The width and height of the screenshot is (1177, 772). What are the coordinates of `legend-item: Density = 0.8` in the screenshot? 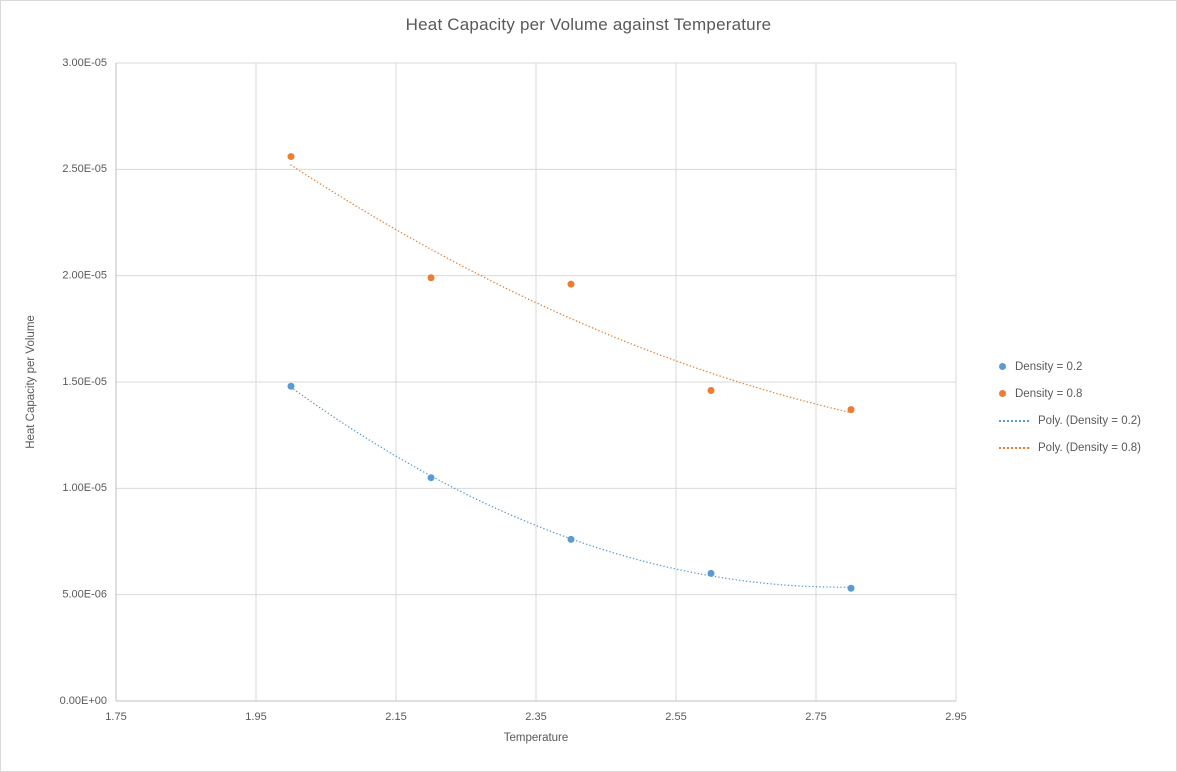 It's located at (1070, 393).